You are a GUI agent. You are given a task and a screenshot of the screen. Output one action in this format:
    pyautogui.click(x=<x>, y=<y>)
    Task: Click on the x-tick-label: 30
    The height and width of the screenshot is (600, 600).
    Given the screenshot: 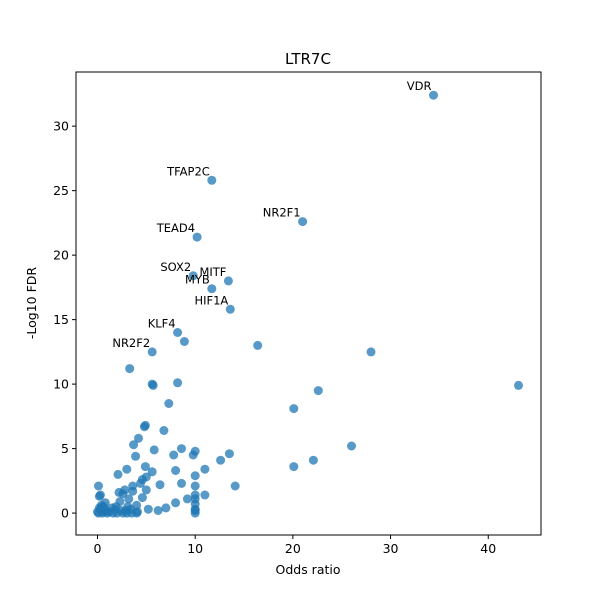 What is the action you would take?
    pyautogui.click(x=391, y=548)
    